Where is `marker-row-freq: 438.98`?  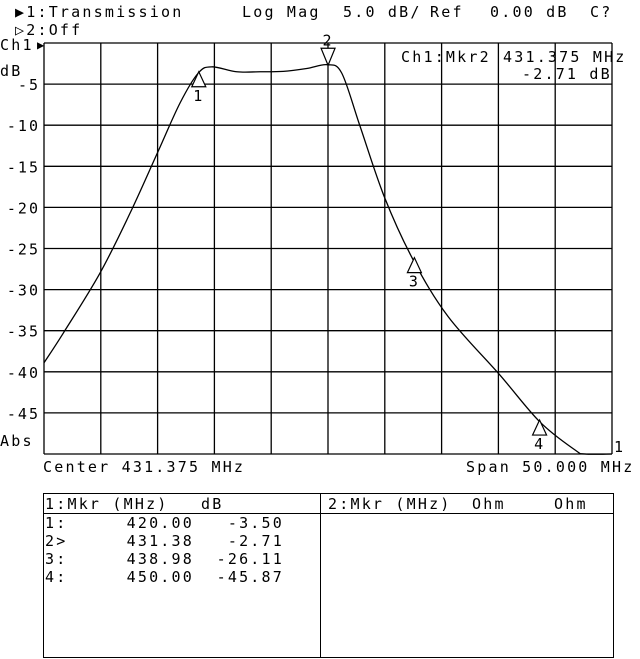
marker-row-freq: 438.98 is located at coordinates (160, 559).